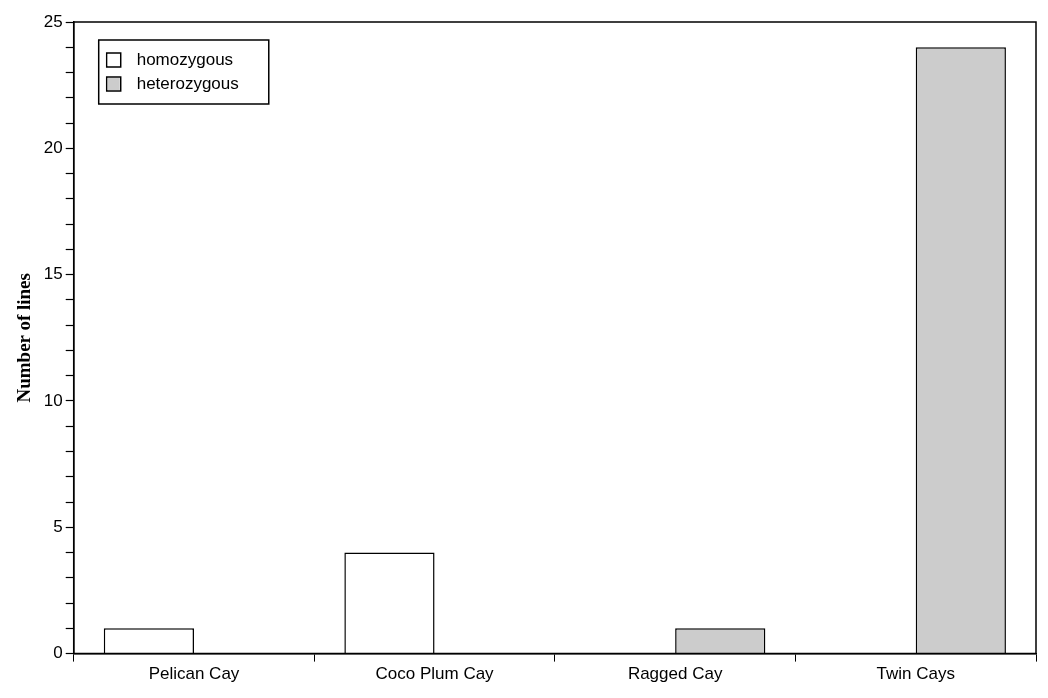  I want to click on y-tick-label: 5, so click(58, 526).